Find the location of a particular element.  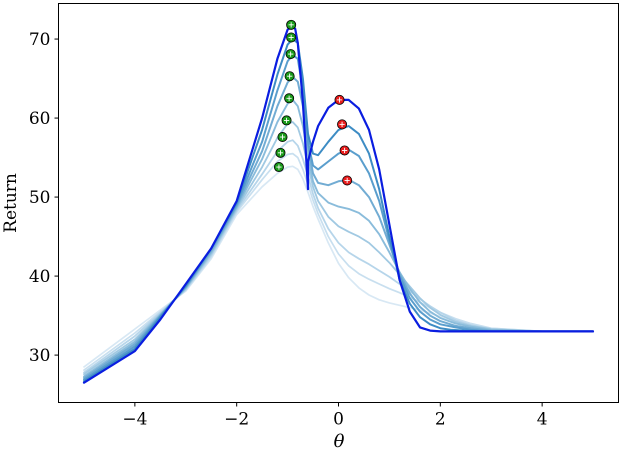

y-axis-label: Return is located at coordinates (11, 203).